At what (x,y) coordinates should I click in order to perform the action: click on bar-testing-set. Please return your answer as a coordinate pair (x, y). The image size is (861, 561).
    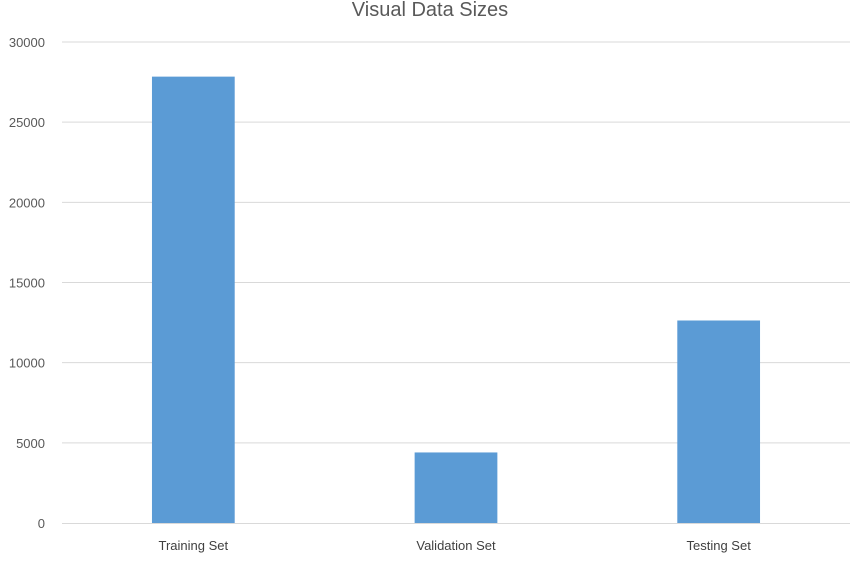
    Looking at the image, I should click on (719, 421).